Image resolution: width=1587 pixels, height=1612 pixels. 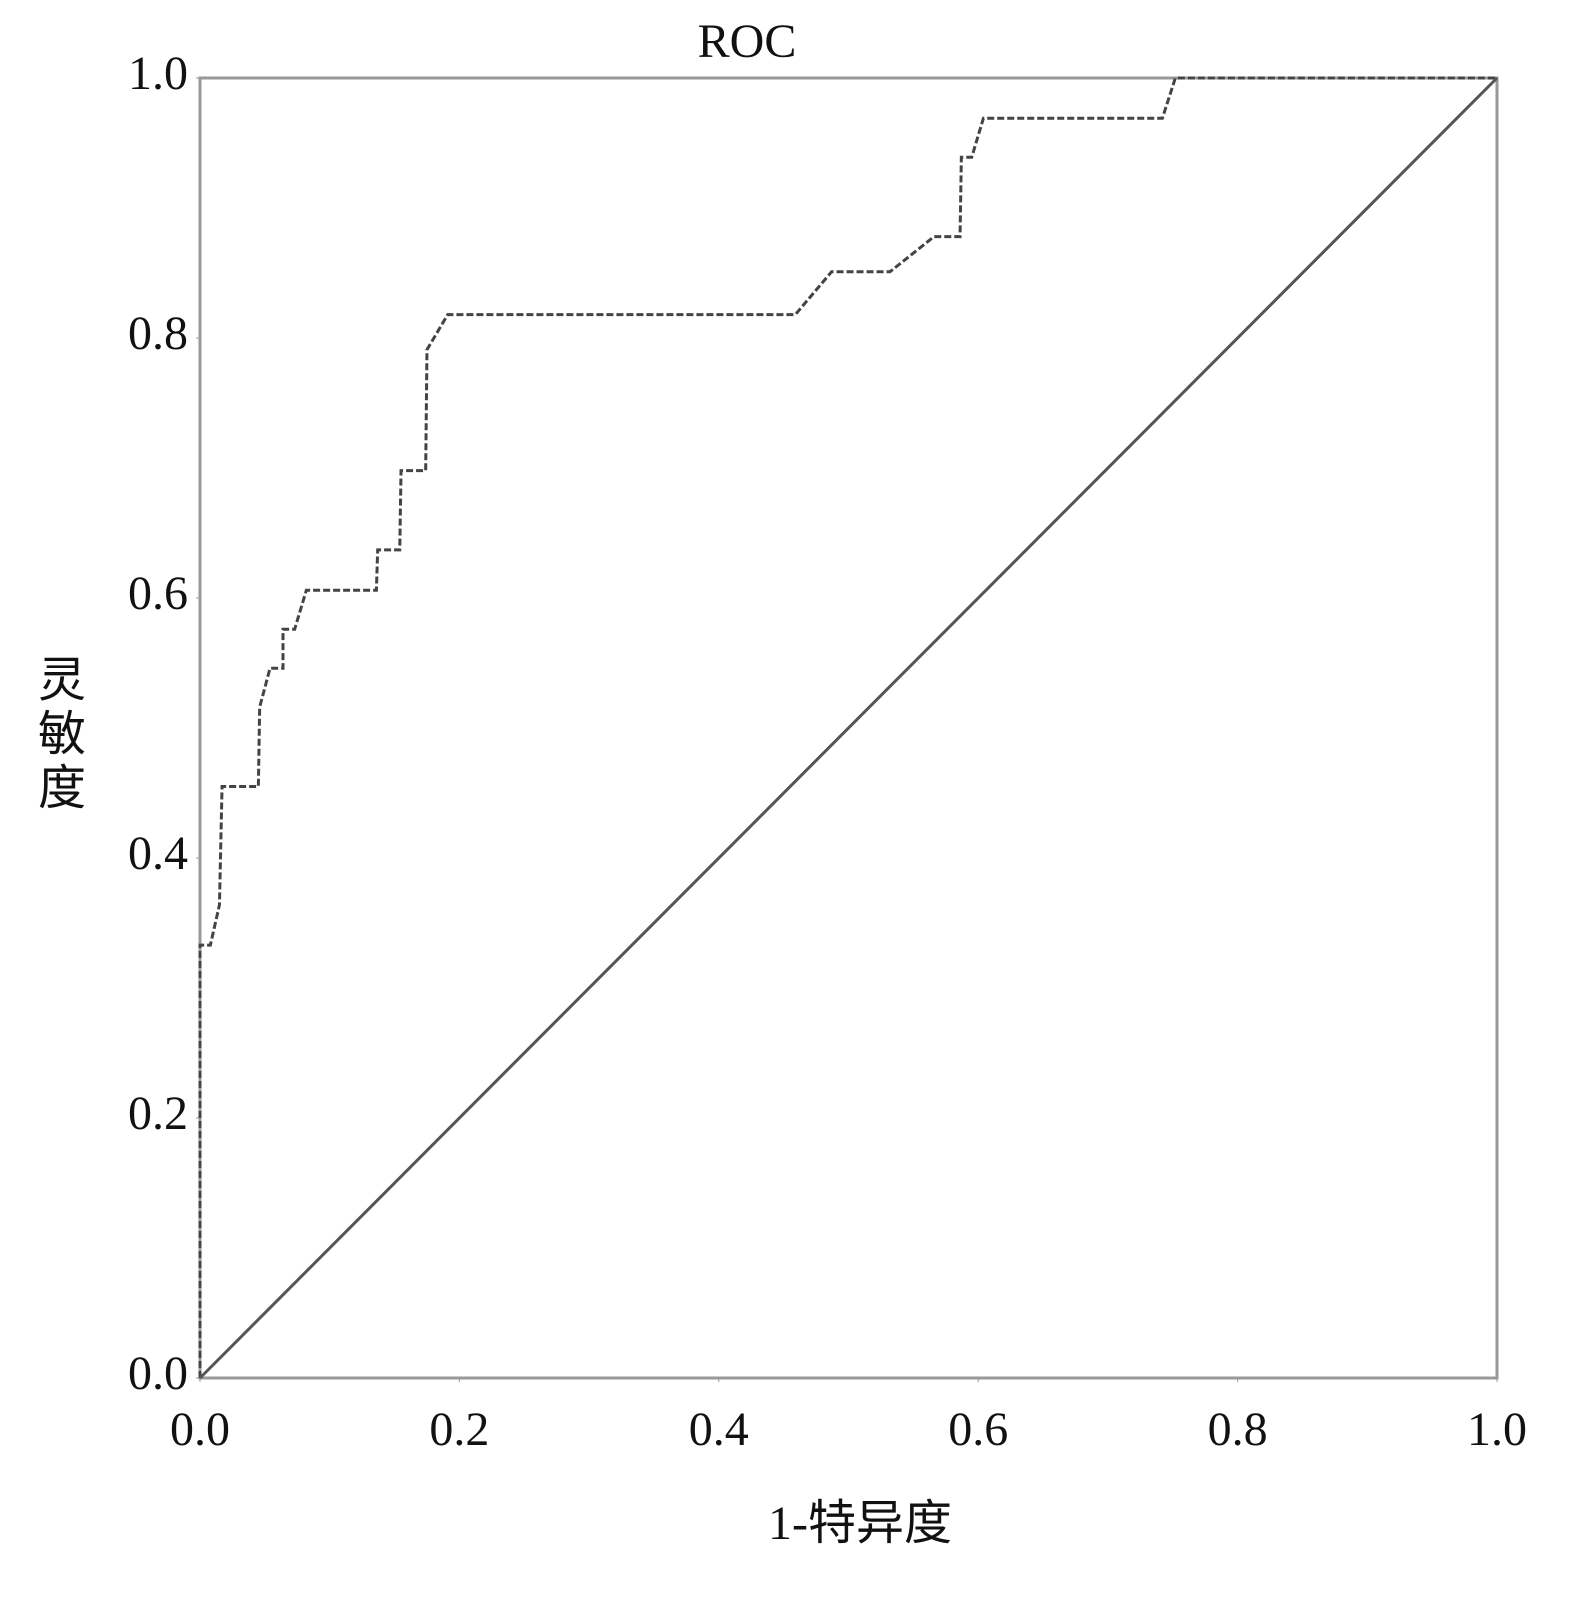 What do you see at coordinates (57, 735) in the screenshot?
I see `y-axis-label: 灵敏度` at bounding box center [57, 735].